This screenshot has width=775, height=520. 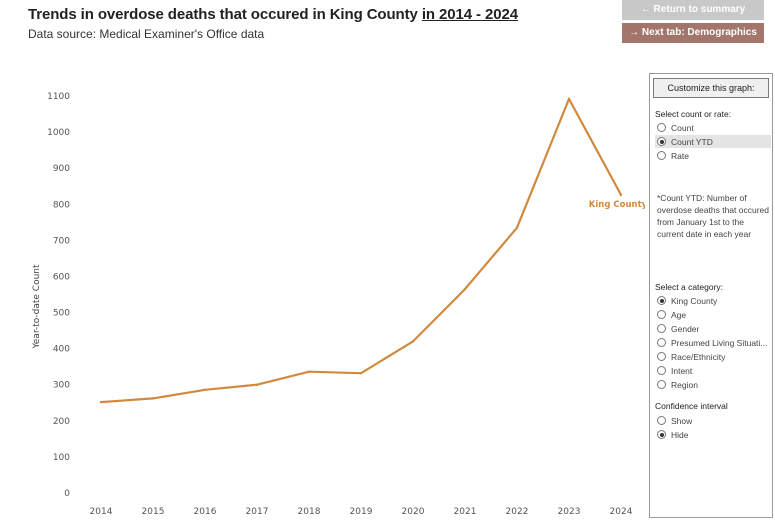 I want to click on radio-ci-show: Show, so click(x=713, y=420).